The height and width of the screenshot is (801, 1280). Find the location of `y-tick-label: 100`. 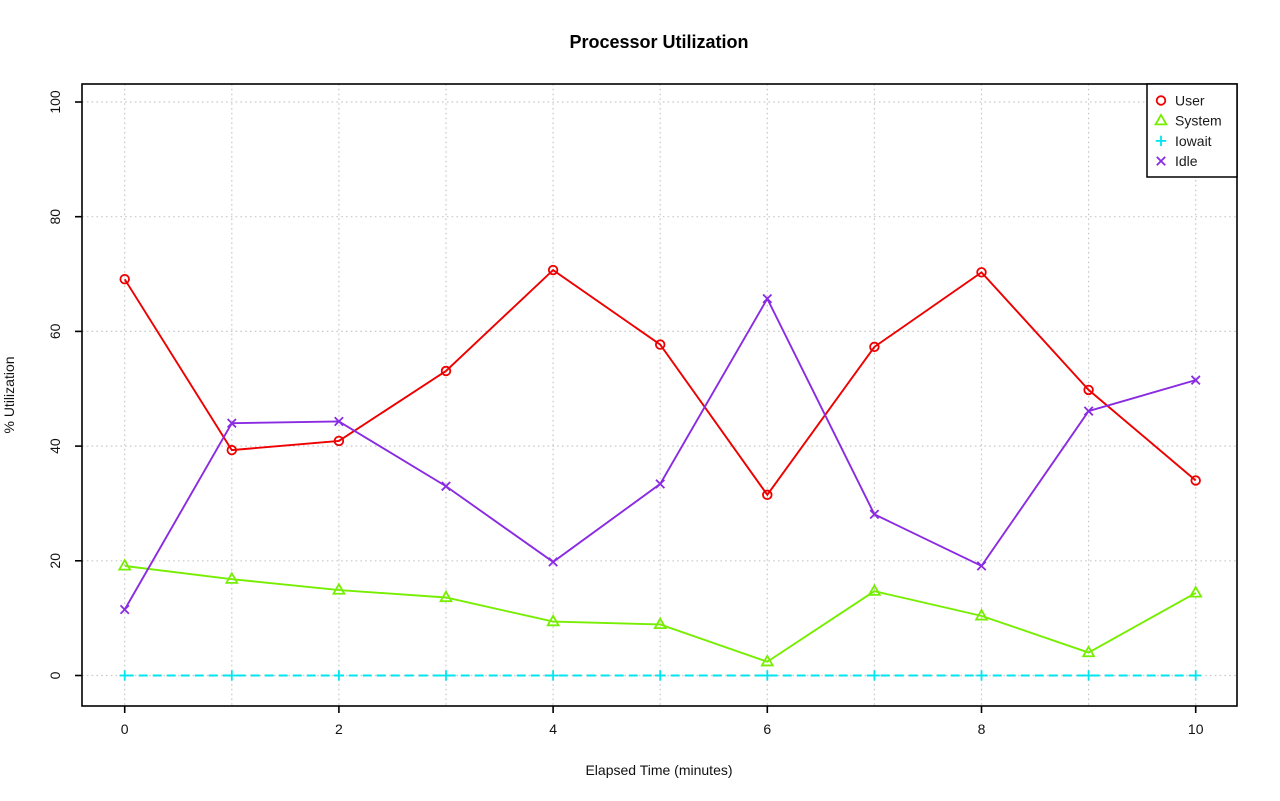

y-tick-label: 100 is located at coordinates (55, 102).